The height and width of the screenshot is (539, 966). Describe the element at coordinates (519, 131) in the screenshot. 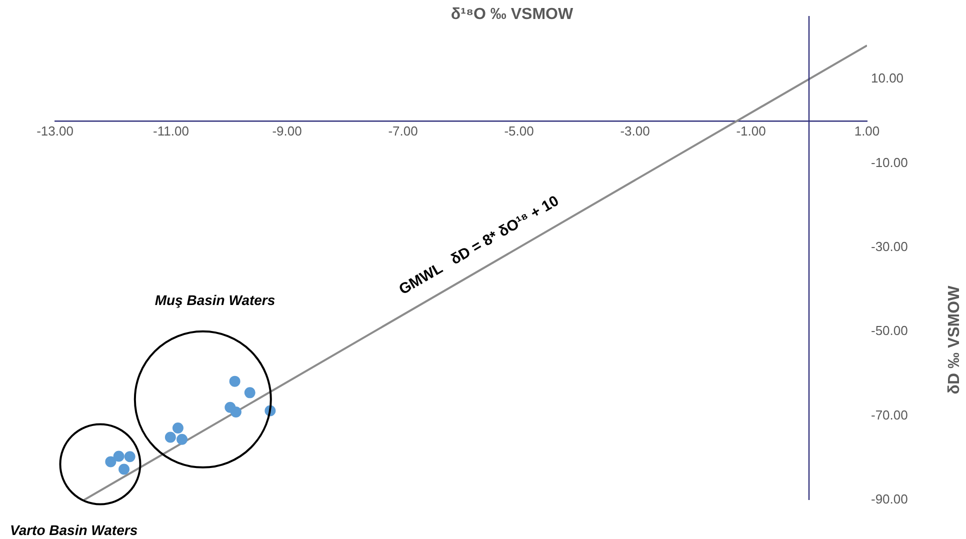

I see `x-tick-label: -5.00` at that location.